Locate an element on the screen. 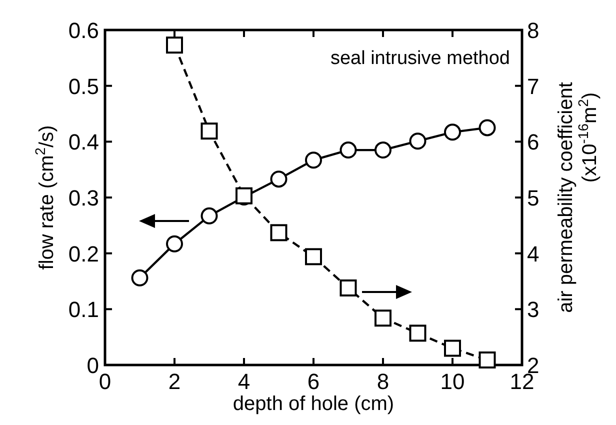 The image size is (616, 425). y2-tick-label: 6 is located at coordinates (533, 142).